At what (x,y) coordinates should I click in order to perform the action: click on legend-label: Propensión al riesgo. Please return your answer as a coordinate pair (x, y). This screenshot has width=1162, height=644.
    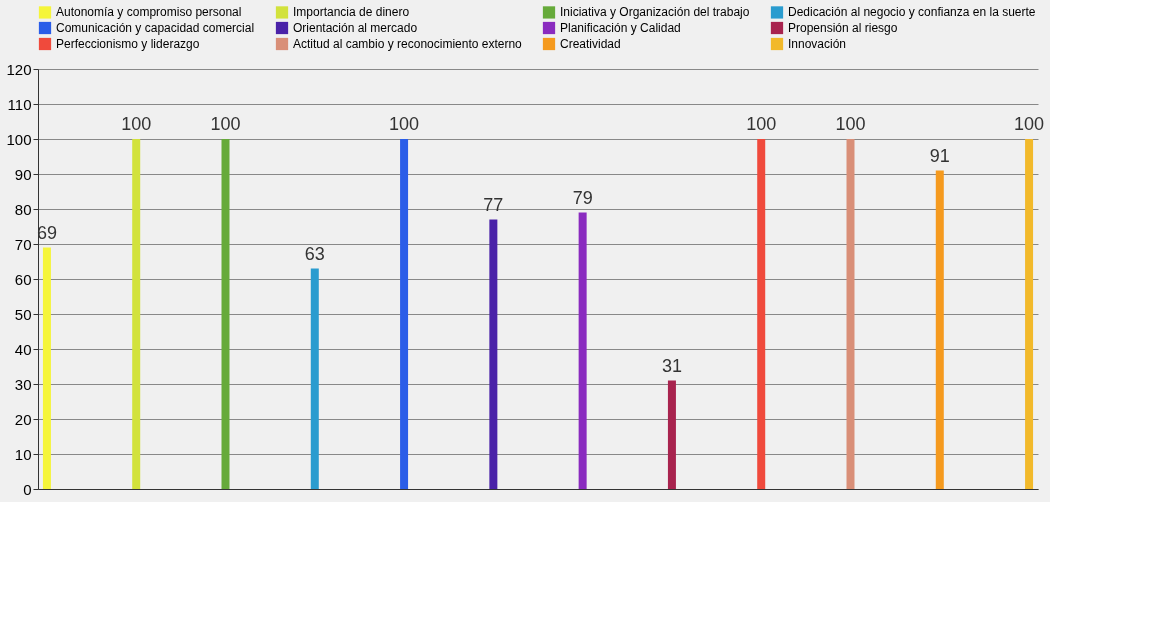
    Looking at the image, I should click on (843, 28).